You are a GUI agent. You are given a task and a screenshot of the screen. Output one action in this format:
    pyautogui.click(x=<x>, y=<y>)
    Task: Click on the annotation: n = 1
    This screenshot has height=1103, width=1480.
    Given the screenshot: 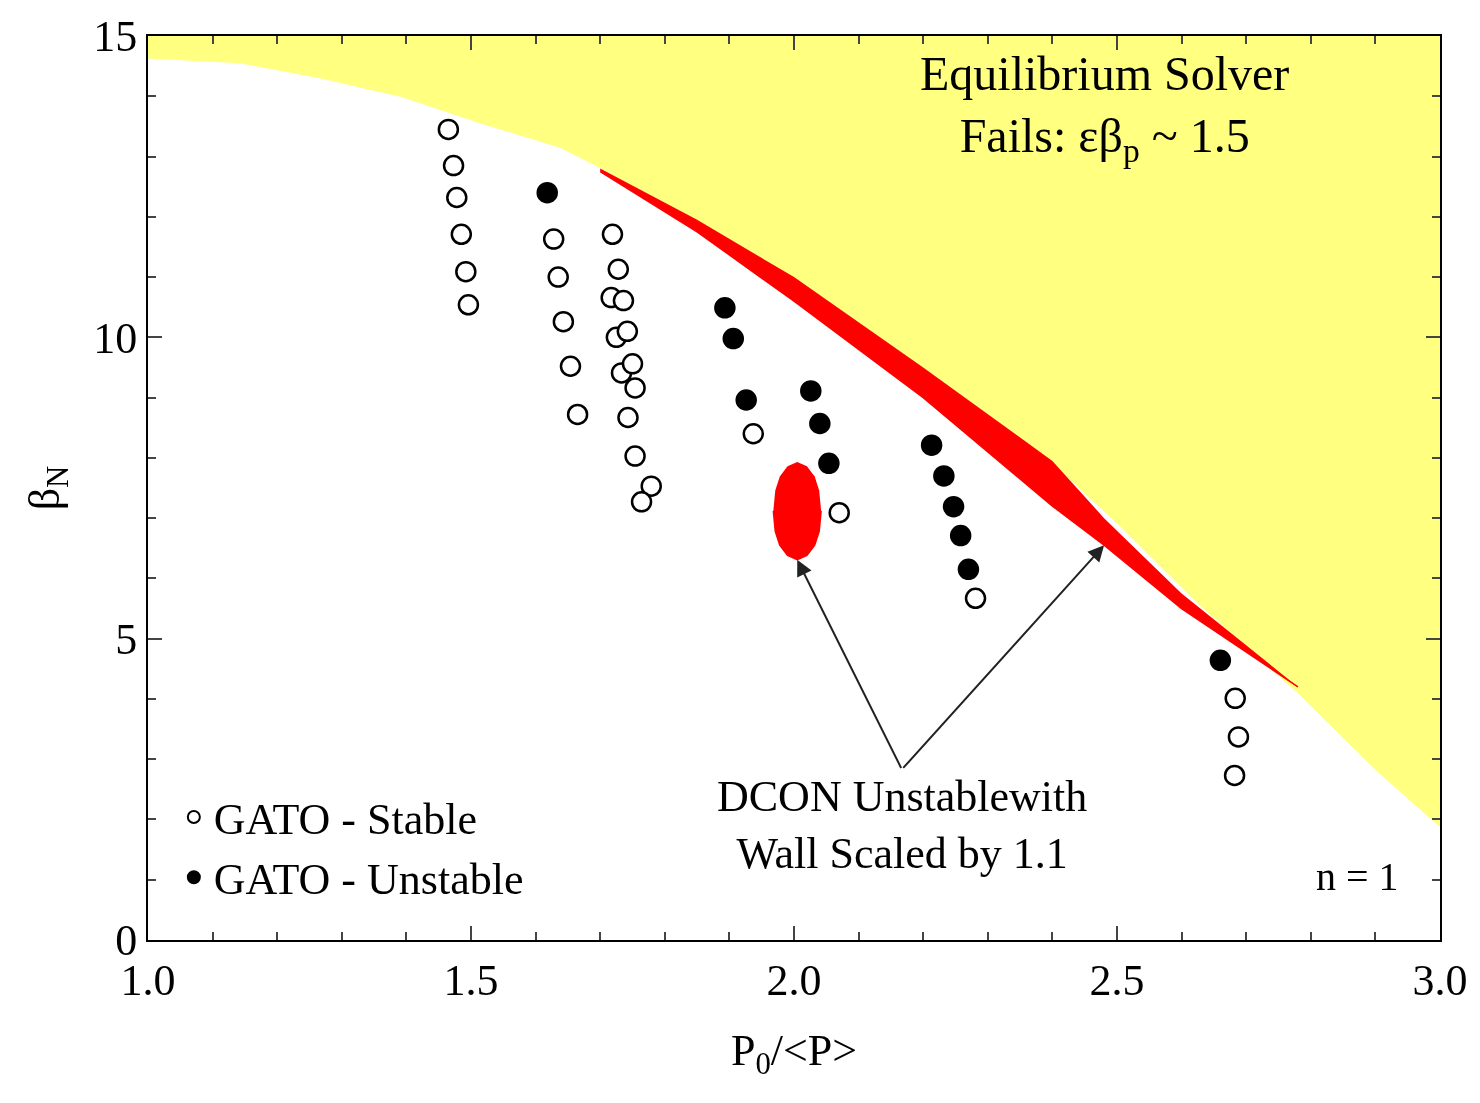 What is the action you would take?
    pyautogui.click(x=1357, y=876)
    